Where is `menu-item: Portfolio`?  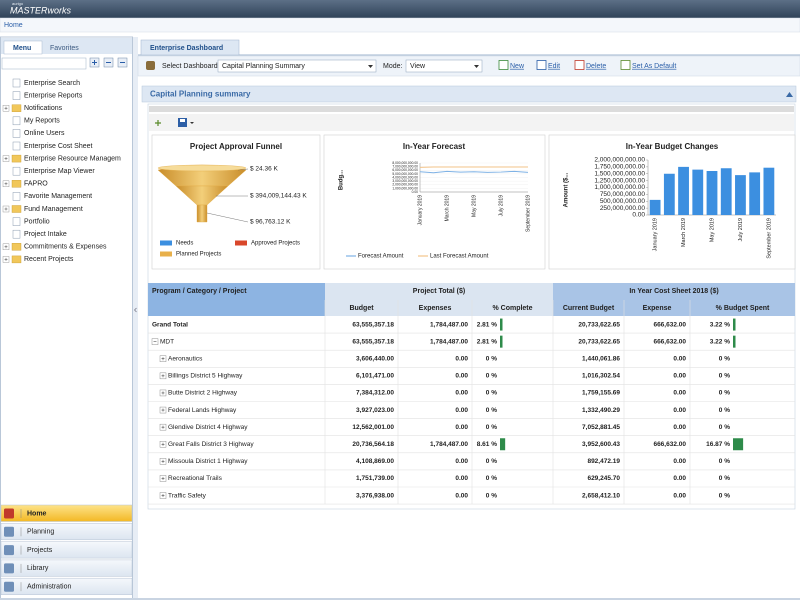 menu-item: Portfolio is located at coordinates (37, 221).